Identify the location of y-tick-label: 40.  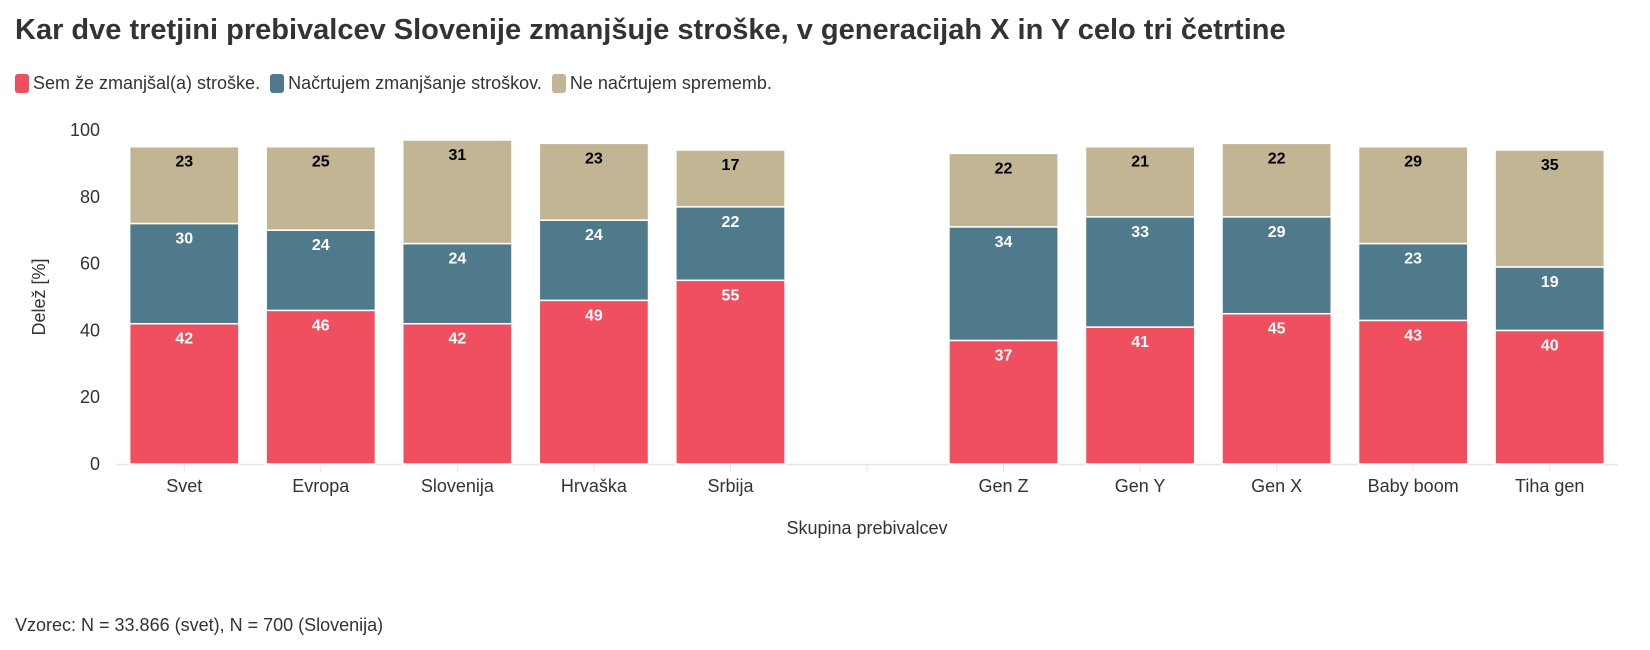
(90, 330).